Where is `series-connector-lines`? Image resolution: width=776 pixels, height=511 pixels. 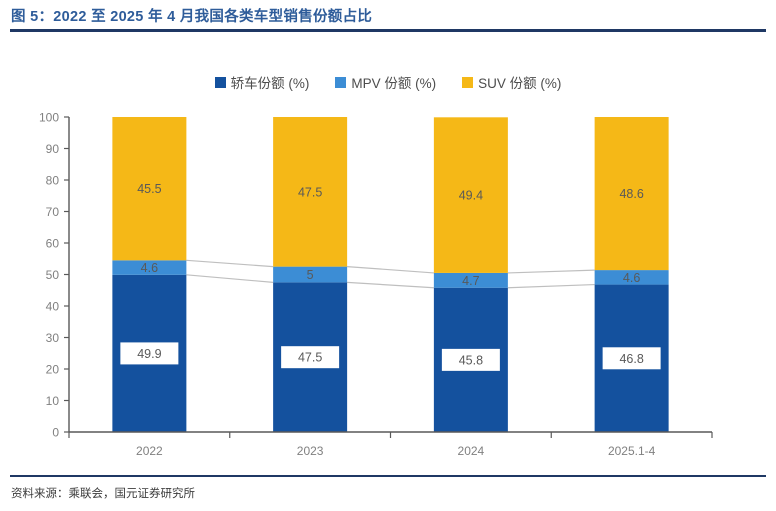
series-connector-lines is located at coordinates (390, 274).